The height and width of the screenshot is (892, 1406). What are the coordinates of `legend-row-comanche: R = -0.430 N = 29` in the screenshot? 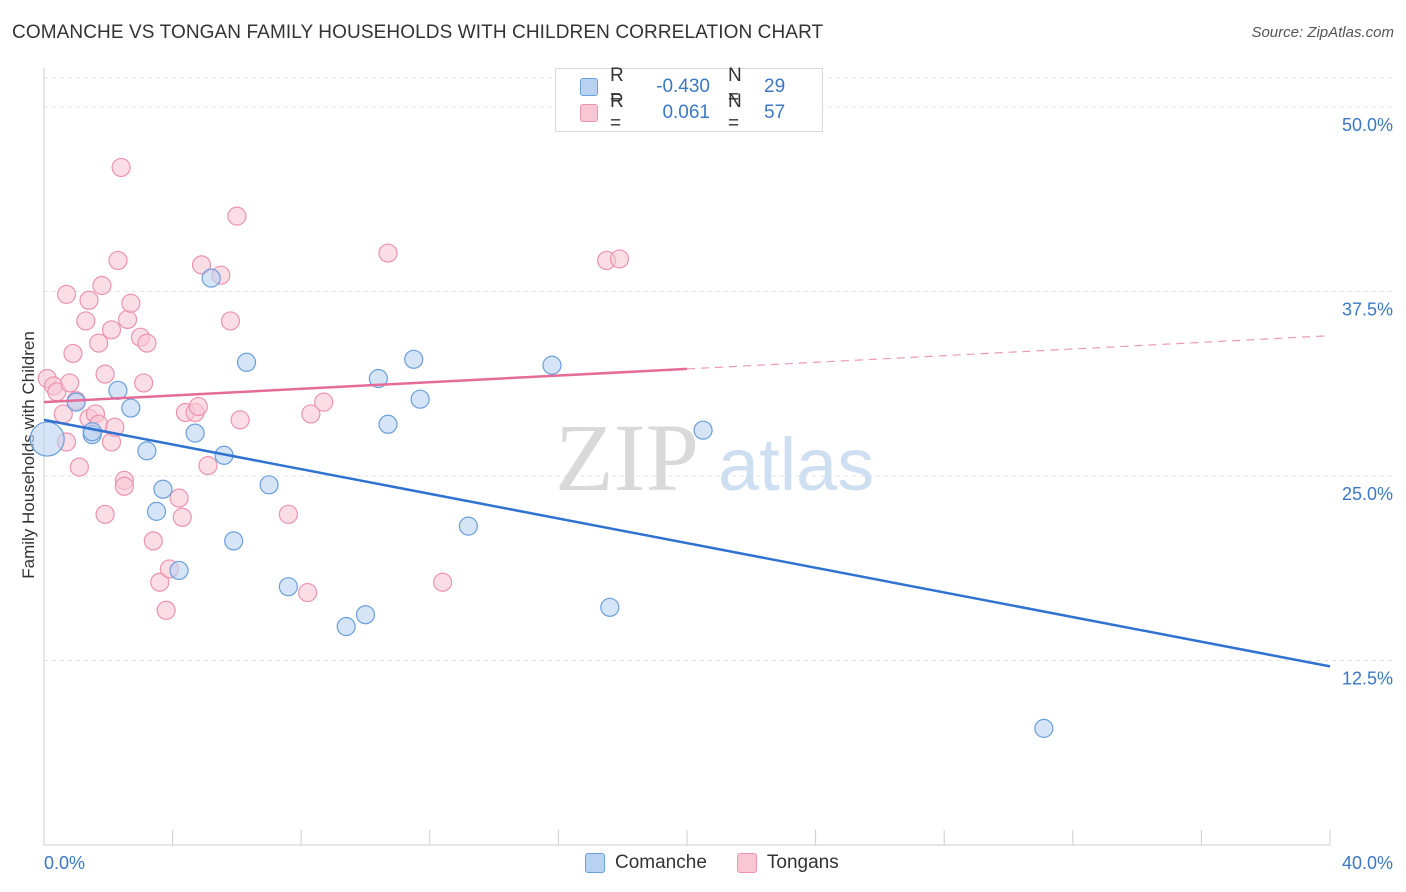 It's located at (683, 86).